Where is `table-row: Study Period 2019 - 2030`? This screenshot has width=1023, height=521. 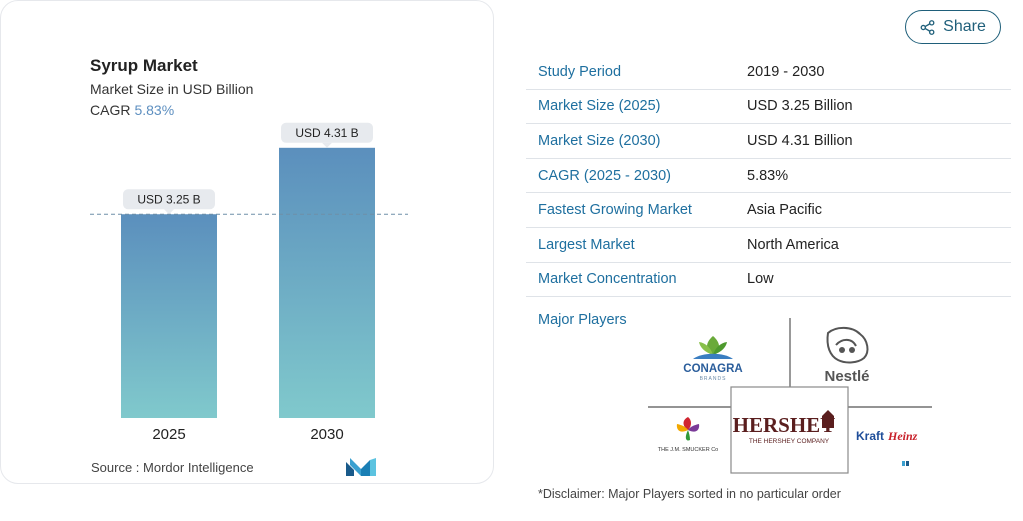
table-row: Study Period 2019 - 2030 is located at coordinates (768, 72).